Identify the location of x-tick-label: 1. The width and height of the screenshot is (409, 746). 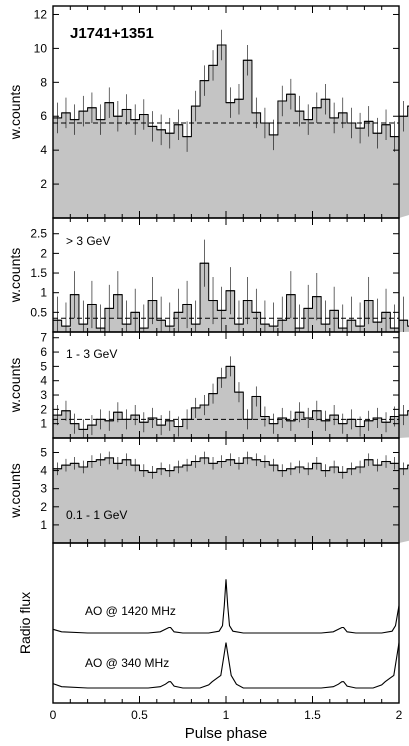
(226, 715).